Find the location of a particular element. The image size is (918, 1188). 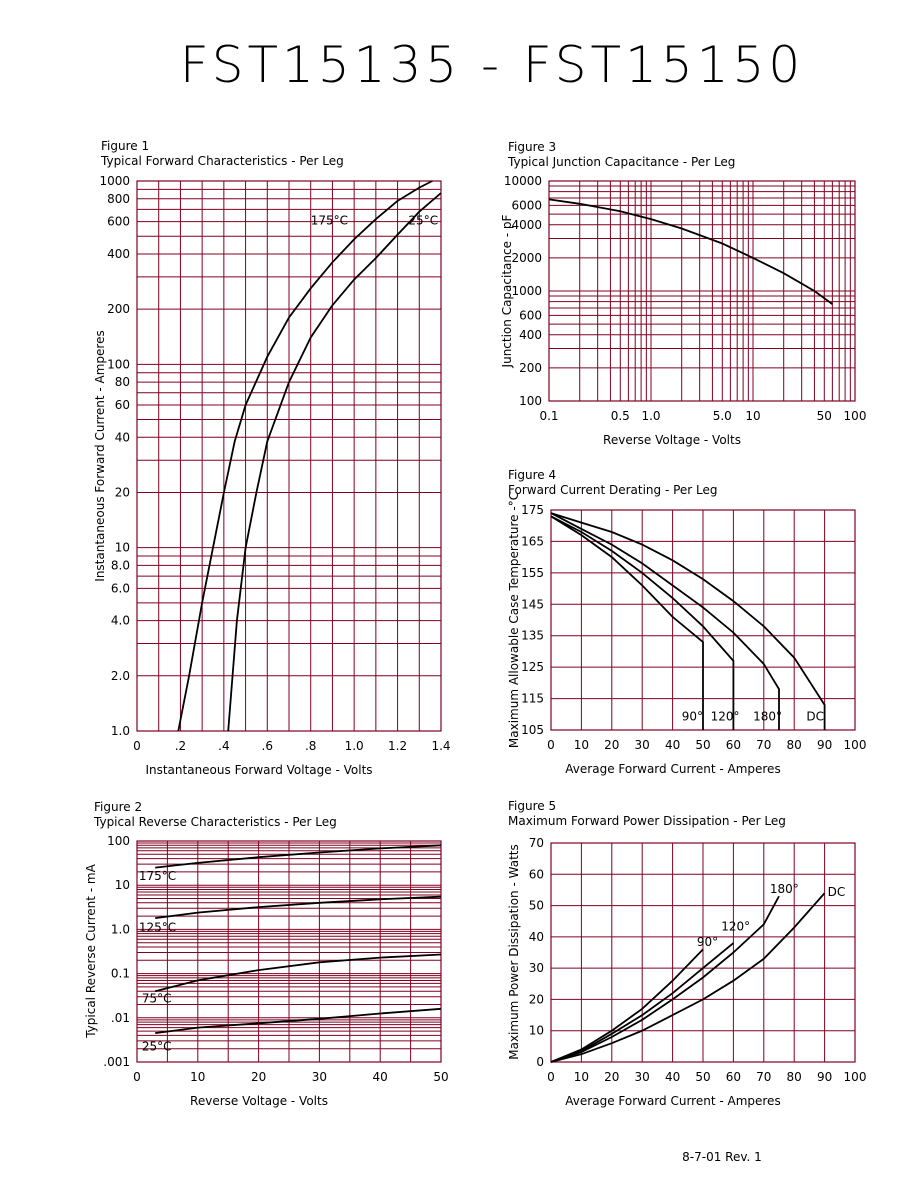

fig1-x-tick-label: 1.2 is located at coordinates (397, 746).